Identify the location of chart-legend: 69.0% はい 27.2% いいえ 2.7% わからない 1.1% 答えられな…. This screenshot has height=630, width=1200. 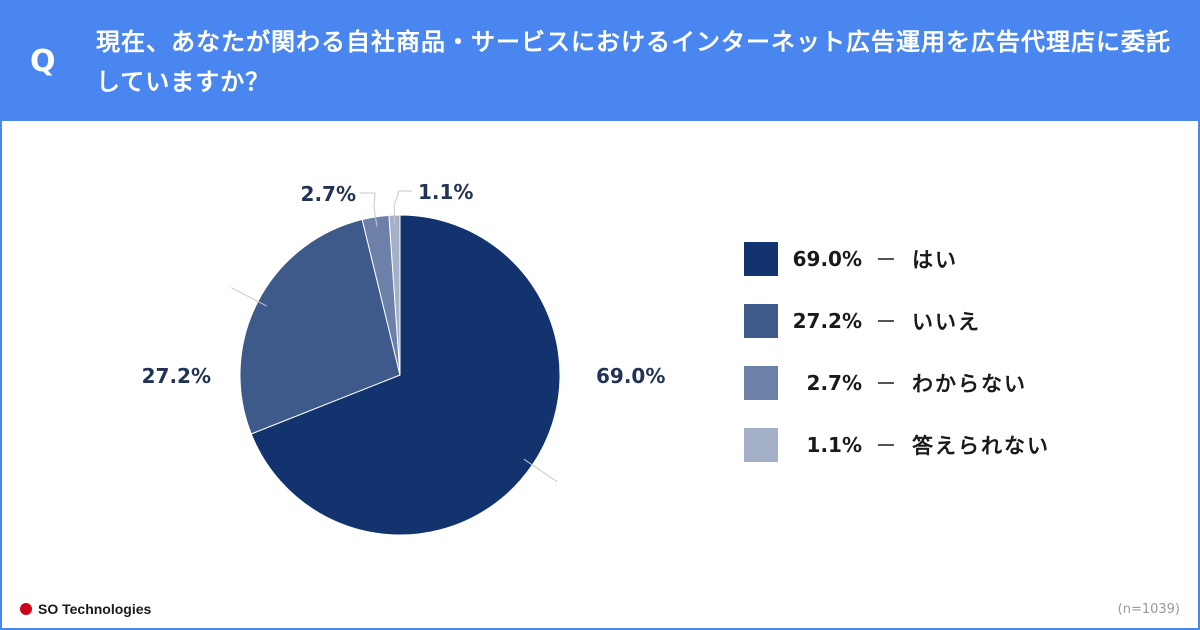
(897, 366).